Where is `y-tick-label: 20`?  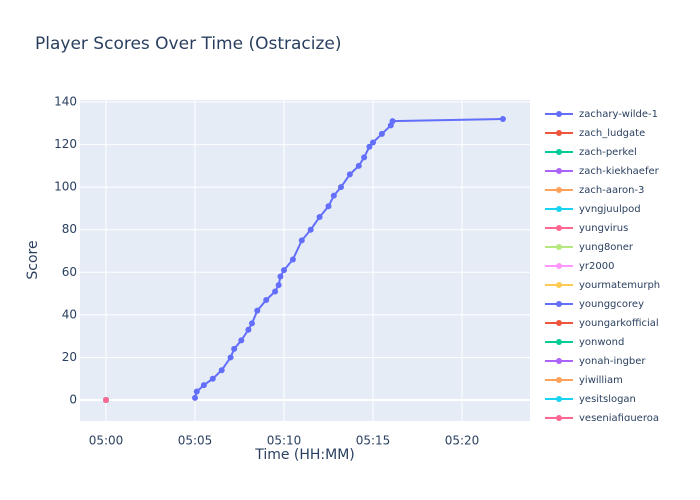 y-tick-label: 20 is located at coordinates (69, 357).